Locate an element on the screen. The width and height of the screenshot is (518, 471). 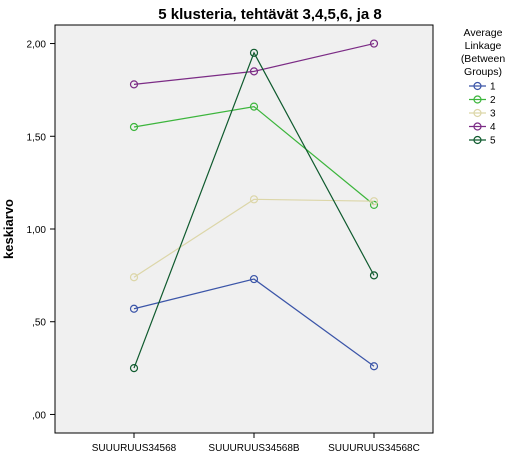
legend-item-5: 5 is located at coordinates (482, 141).